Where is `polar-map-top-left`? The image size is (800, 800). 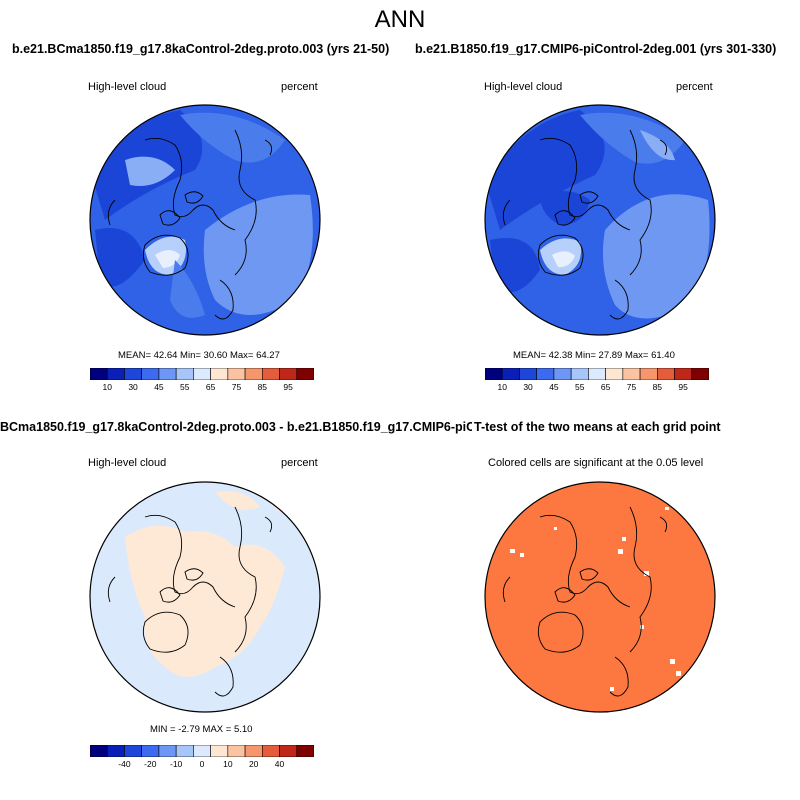 polar-map-top-left is located at coordinates (205, 220).